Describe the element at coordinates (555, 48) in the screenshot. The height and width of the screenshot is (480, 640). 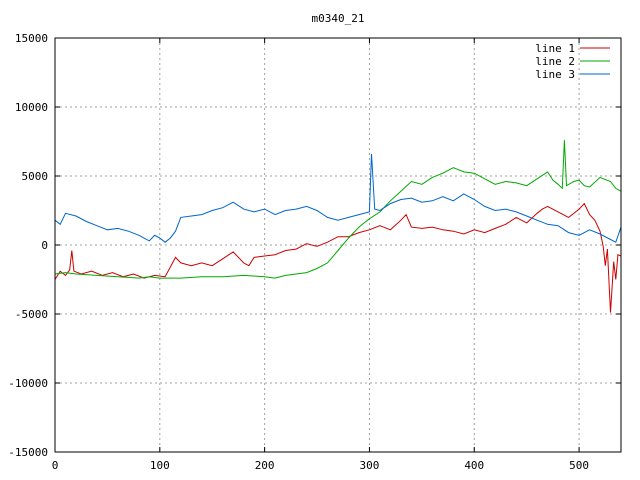
I see `legend-label: line 1` at that location.